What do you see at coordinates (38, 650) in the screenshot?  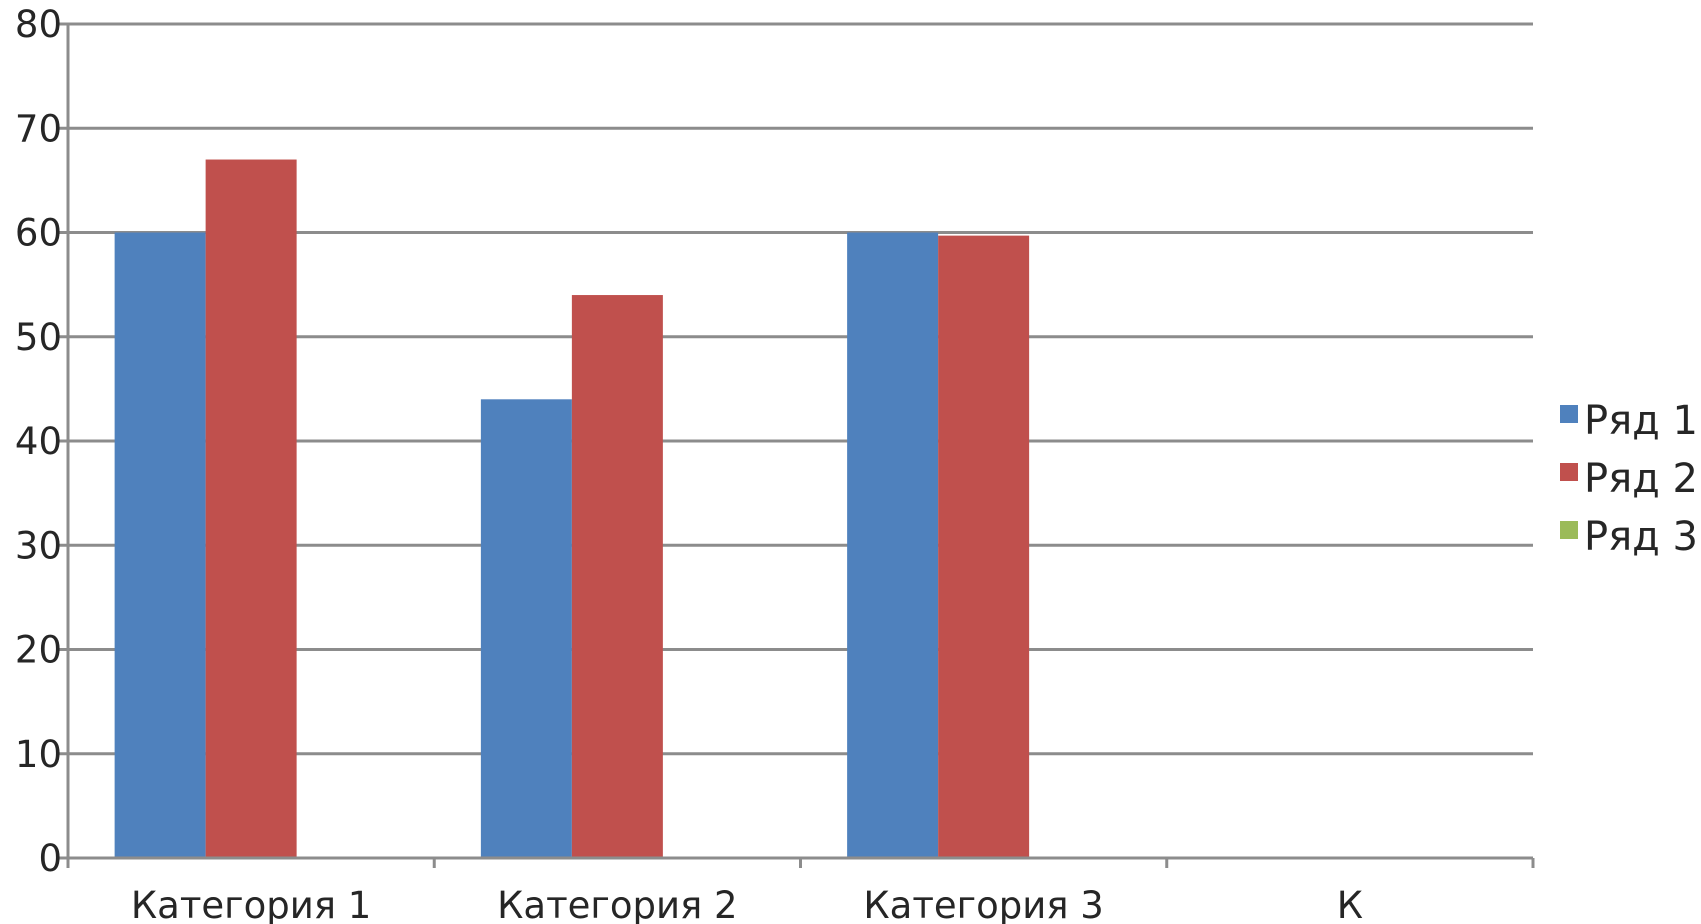 I see `y-tick-label: 20` at bounding box center [38, 650].